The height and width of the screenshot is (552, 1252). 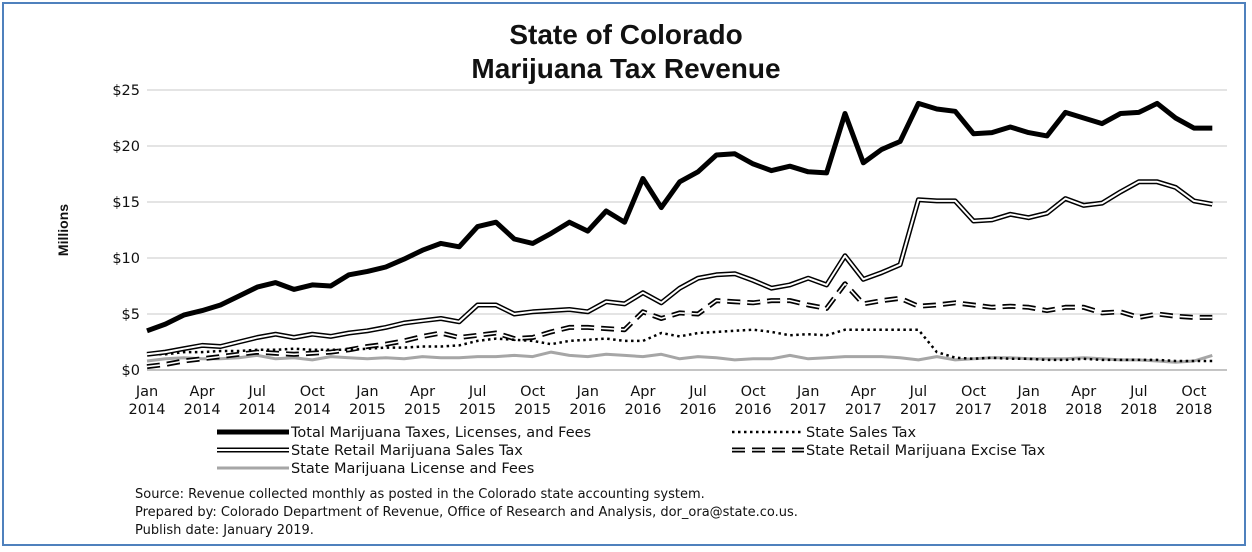 I want to click on x-tick-year-jul-2017: 2017, so click(x=918, y=410).